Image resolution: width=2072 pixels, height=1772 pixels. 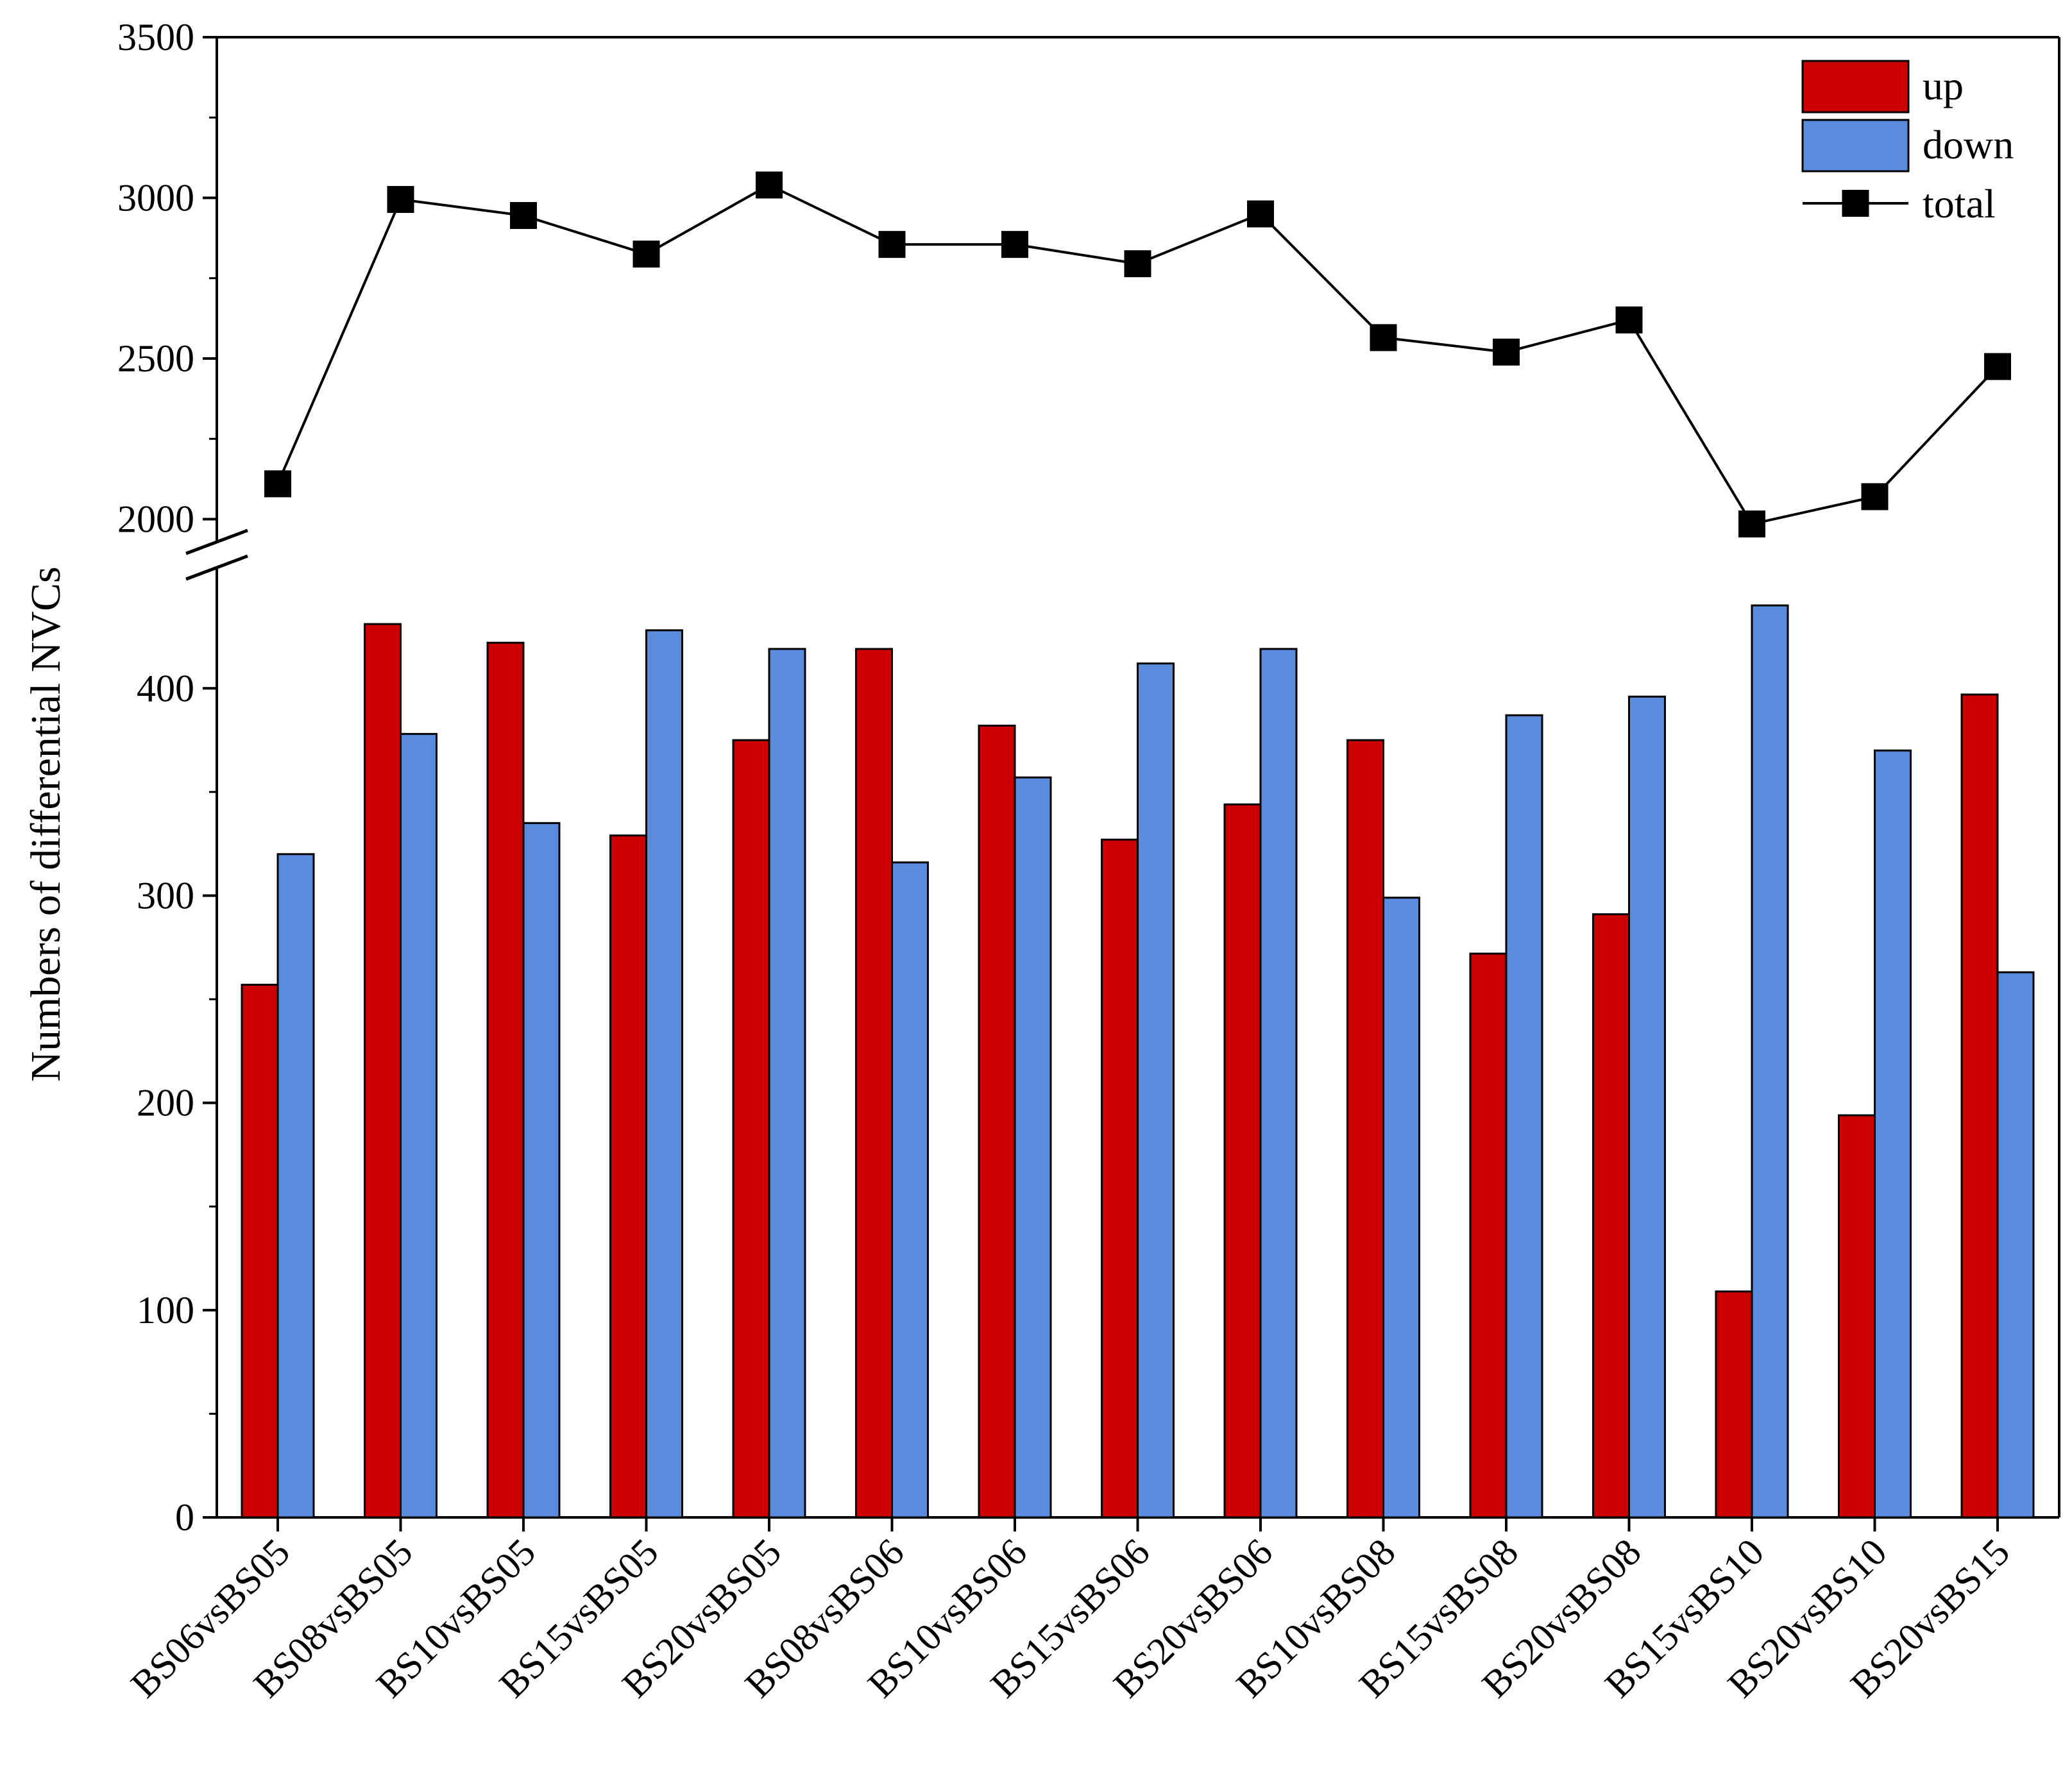 I want to click on legend: up down total, so click(x=1907, y=143).